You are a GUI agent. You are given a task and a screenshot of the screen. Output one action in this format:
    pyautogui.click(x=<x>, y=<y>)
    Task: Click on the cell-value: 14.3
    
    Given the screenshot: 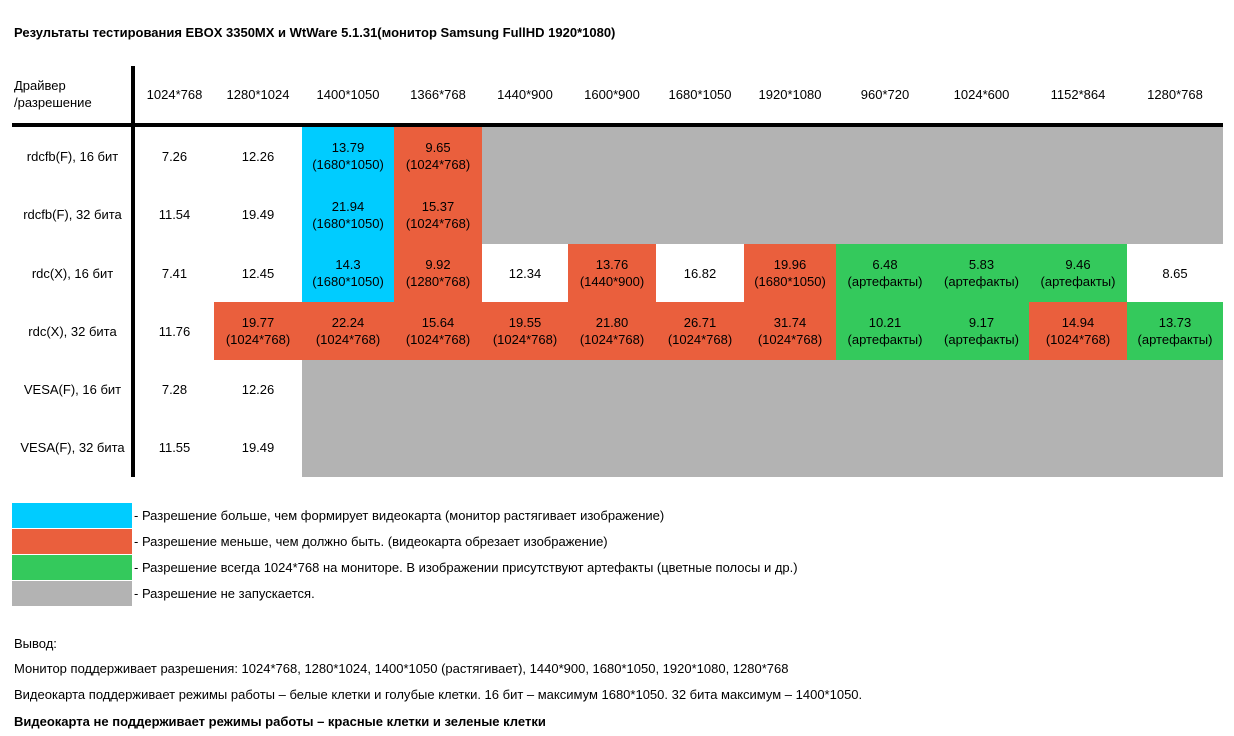 What is the action you would take?
    pyautogui.click(x=348, y=264)
    